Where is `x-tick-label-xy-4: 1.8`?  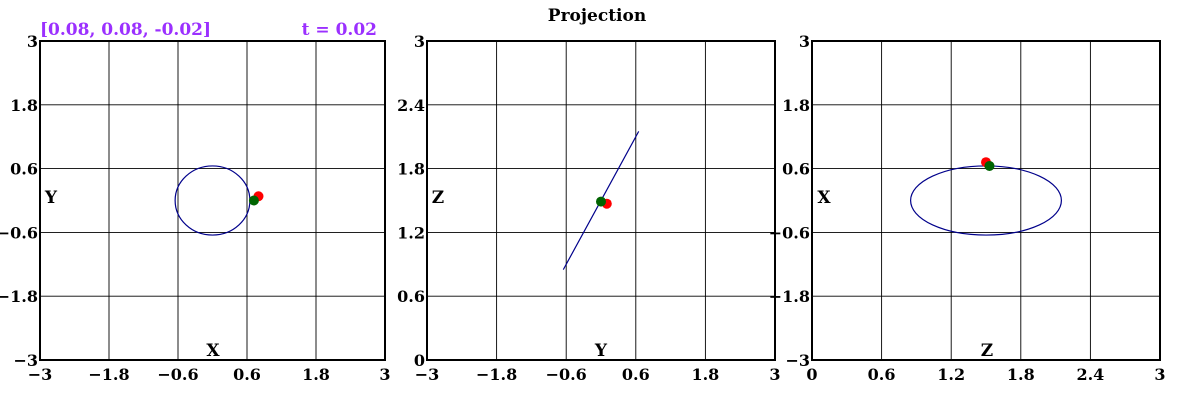 x-tick-label-xy-4: 1.8 is located at coordinates (316, 374).